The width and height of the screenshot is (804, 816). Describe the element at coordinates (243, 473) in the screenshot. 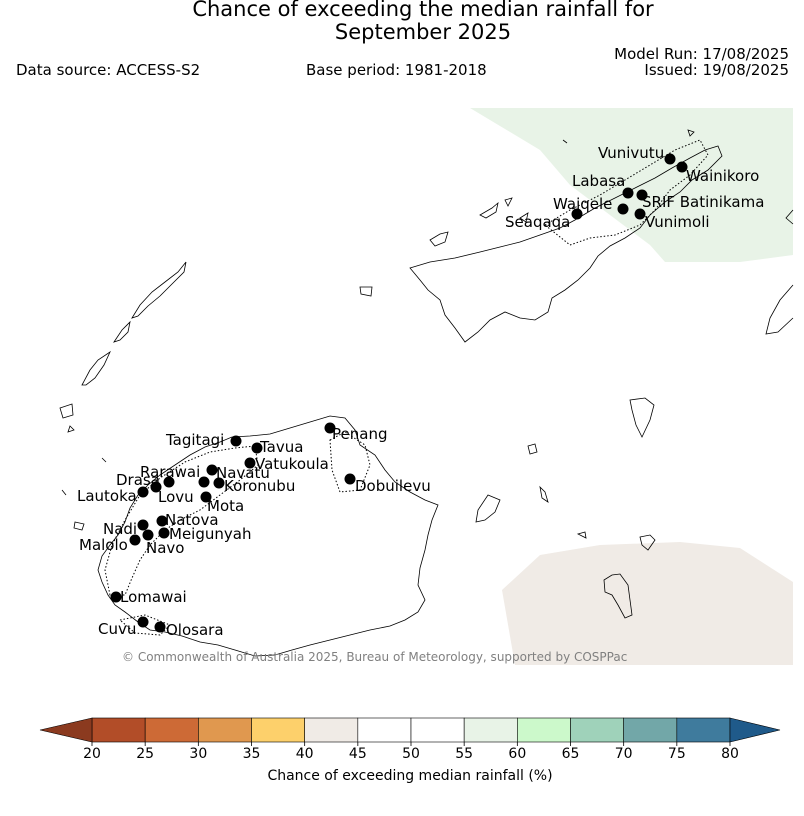

I see `station-label: Navatu` at that location.